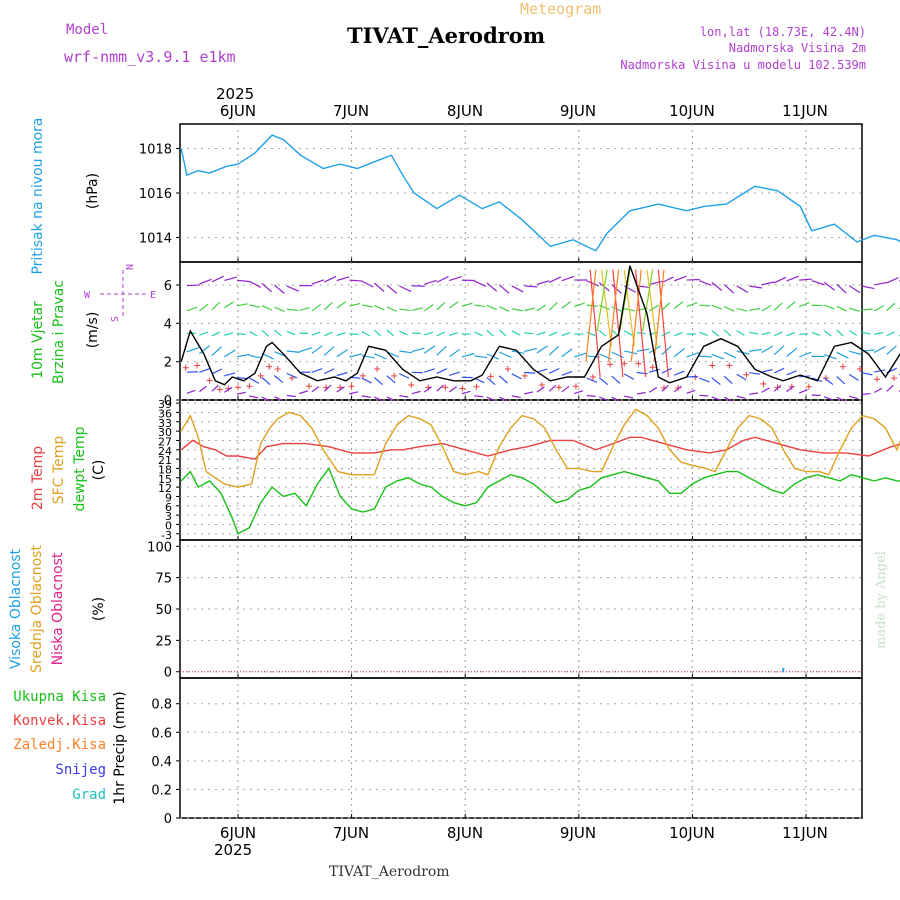  Describe the element at coordinates (652, 308) in the screenshot. I see `storm-wind-arrow` at that location.